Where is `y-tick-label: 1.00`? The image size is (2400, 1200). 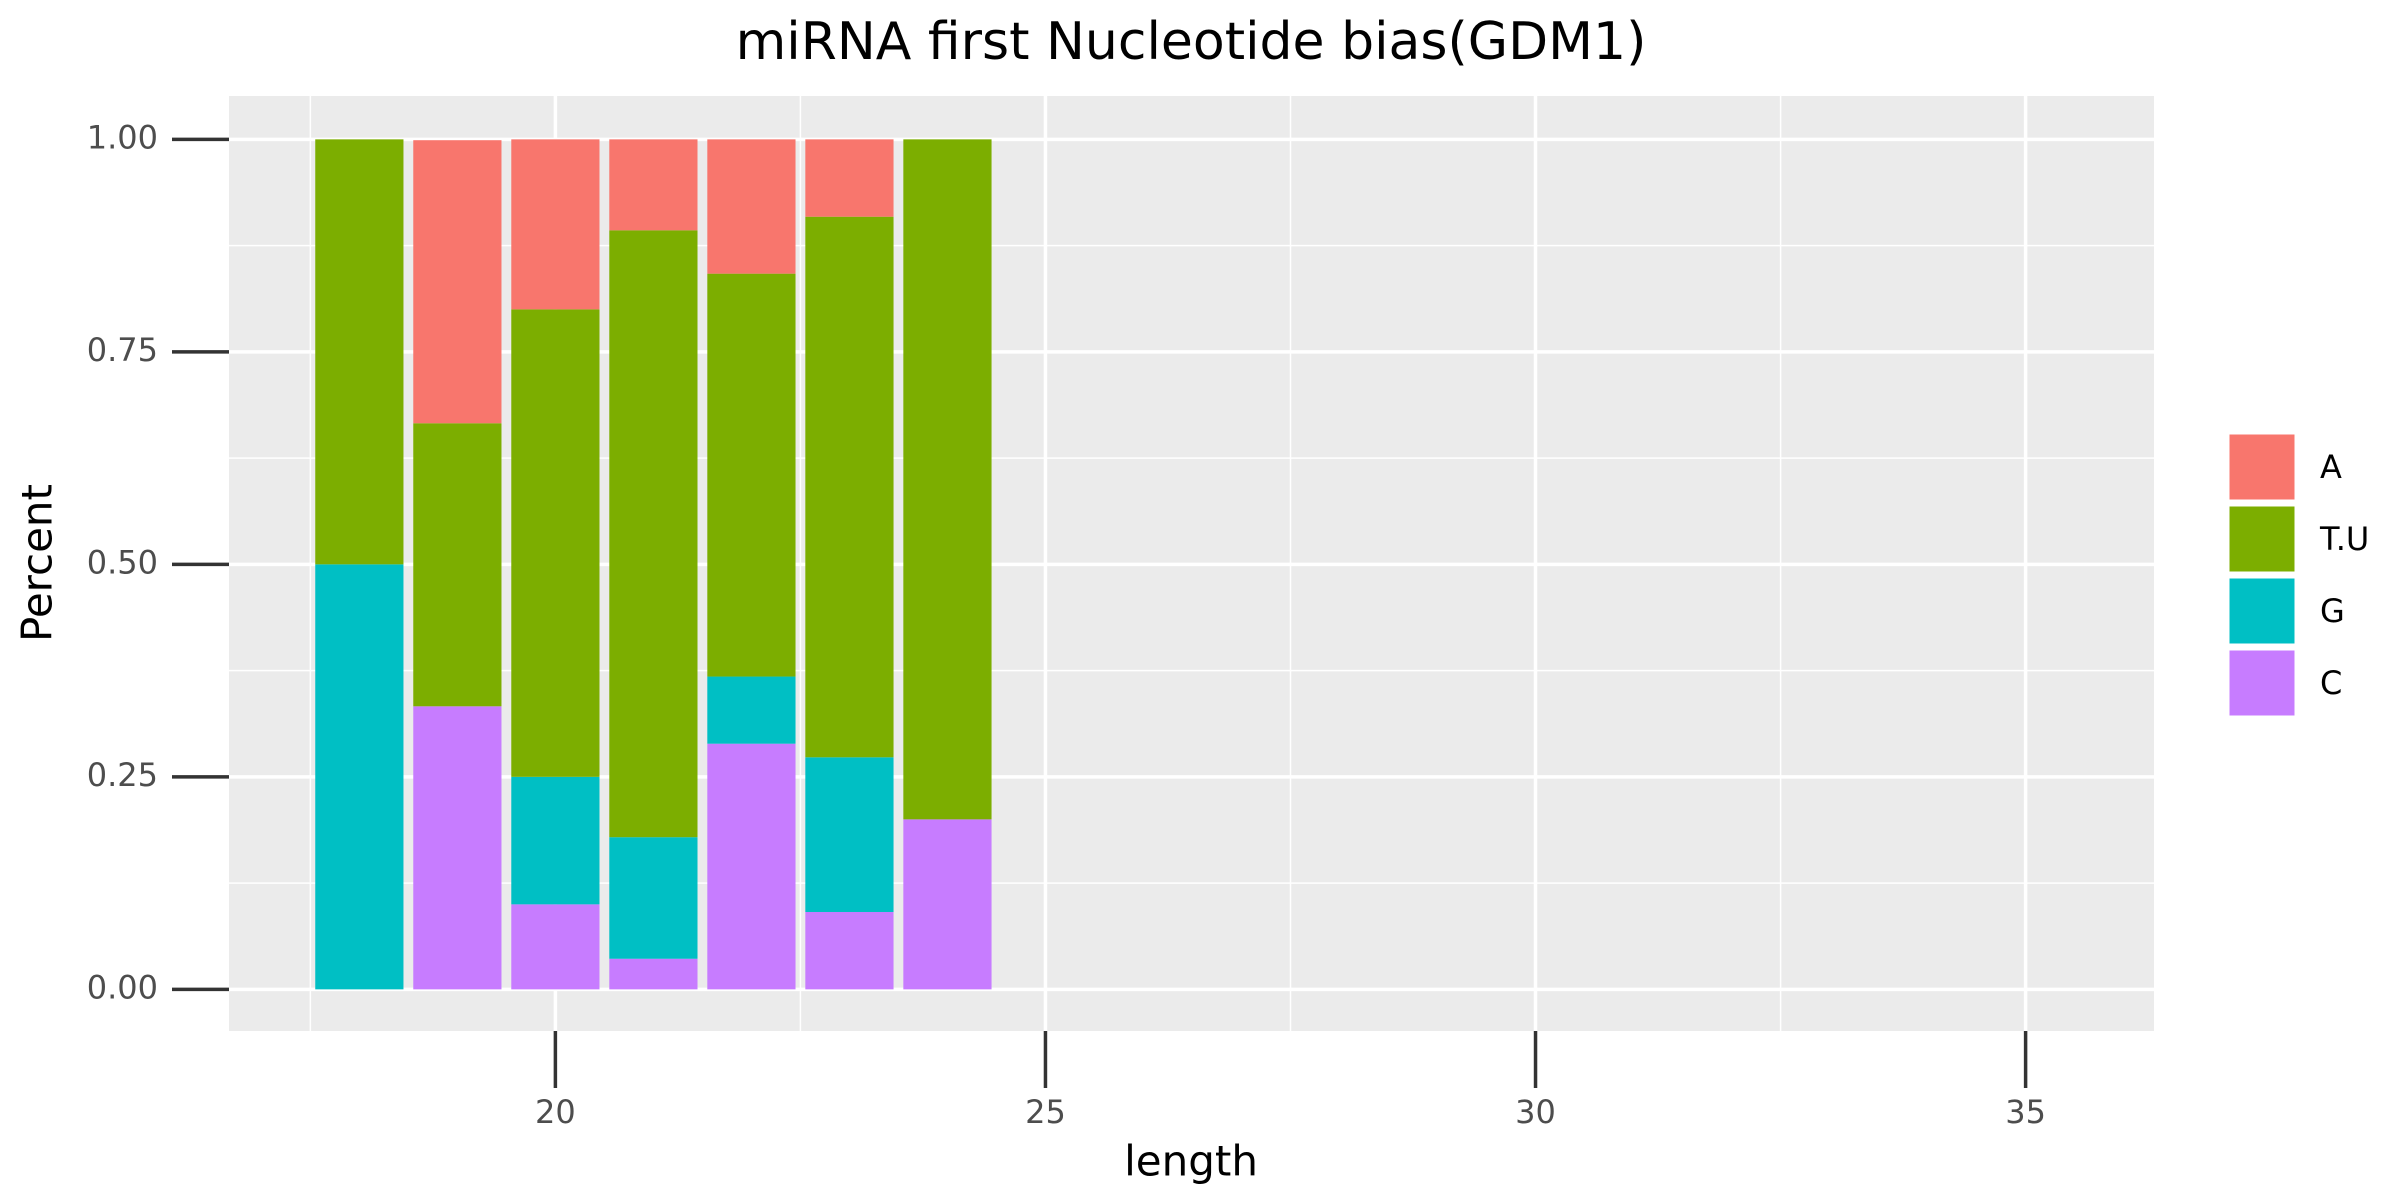
y-tick-label: 1.00 is located at coordinates (122, 137).